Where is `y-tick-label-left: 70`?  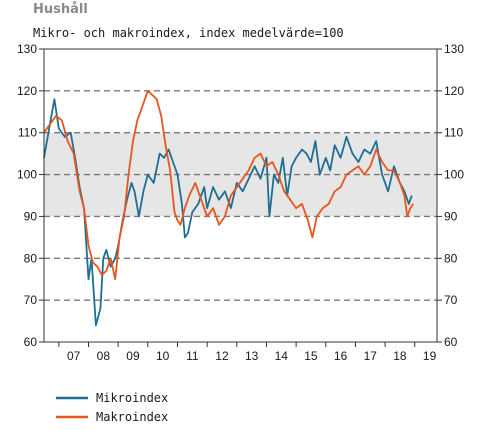 y-tick-label-left: 70 is located at coordinates (31, 300).